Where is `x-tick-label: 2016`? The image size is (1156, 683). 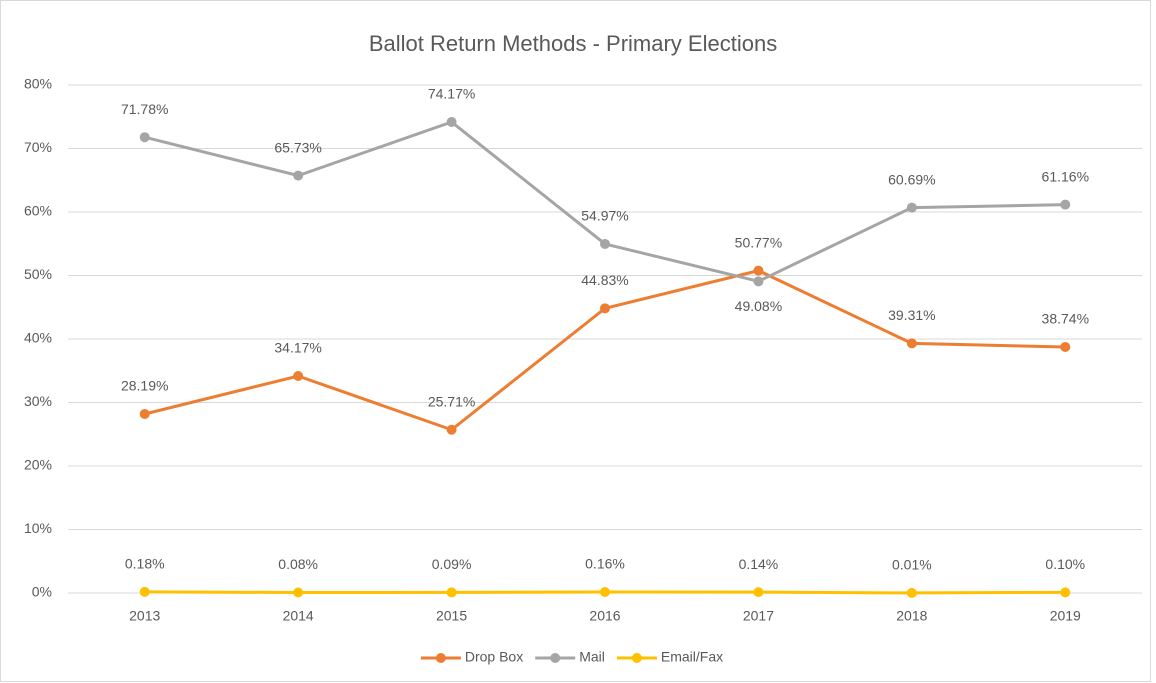
x-tick-label: 2016 is located at coordinates (604, 616).